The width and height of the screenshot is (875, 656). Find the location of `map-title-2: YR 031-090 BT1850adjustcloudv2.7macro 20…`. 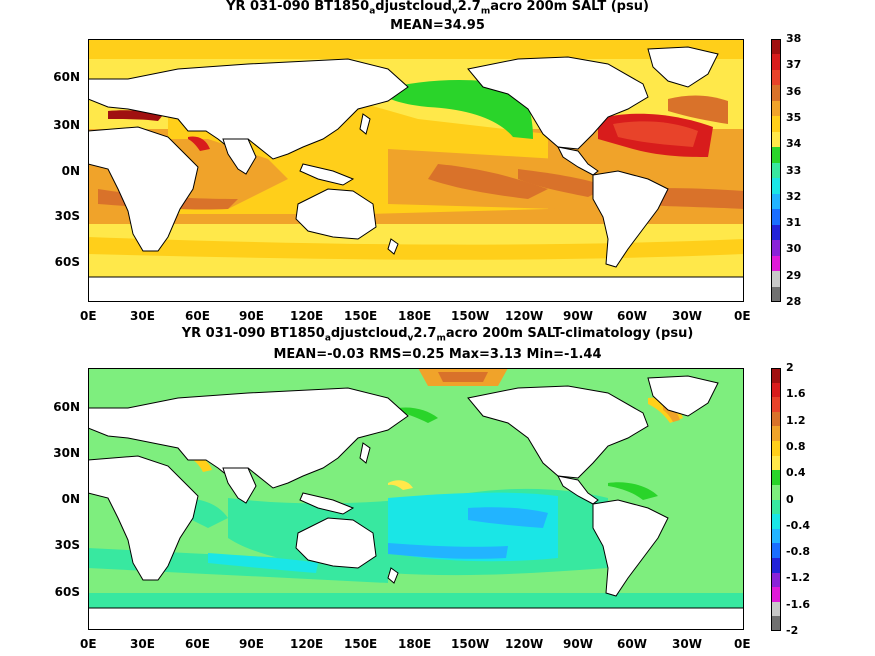

map-title-2: YR 031-090 BT1850adjustcloudv2.7macro 20… is located at coordinates (437, 335).